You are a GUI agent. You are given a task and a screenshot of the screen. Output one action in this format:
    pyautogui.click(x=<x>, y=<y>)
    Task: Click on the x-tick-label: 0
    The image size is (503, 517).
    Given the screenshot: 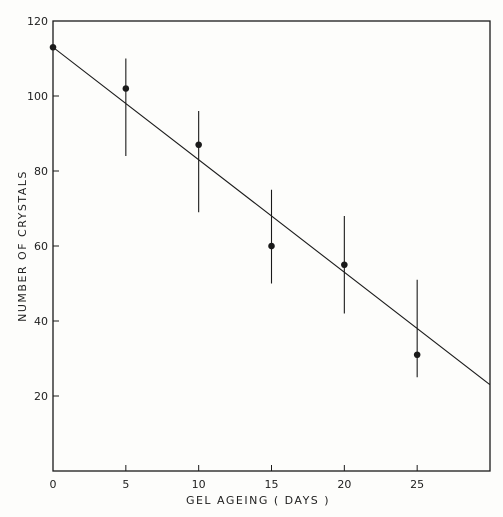 What is the action you would take?
    pyautogui.click(x=53, y=484)
    